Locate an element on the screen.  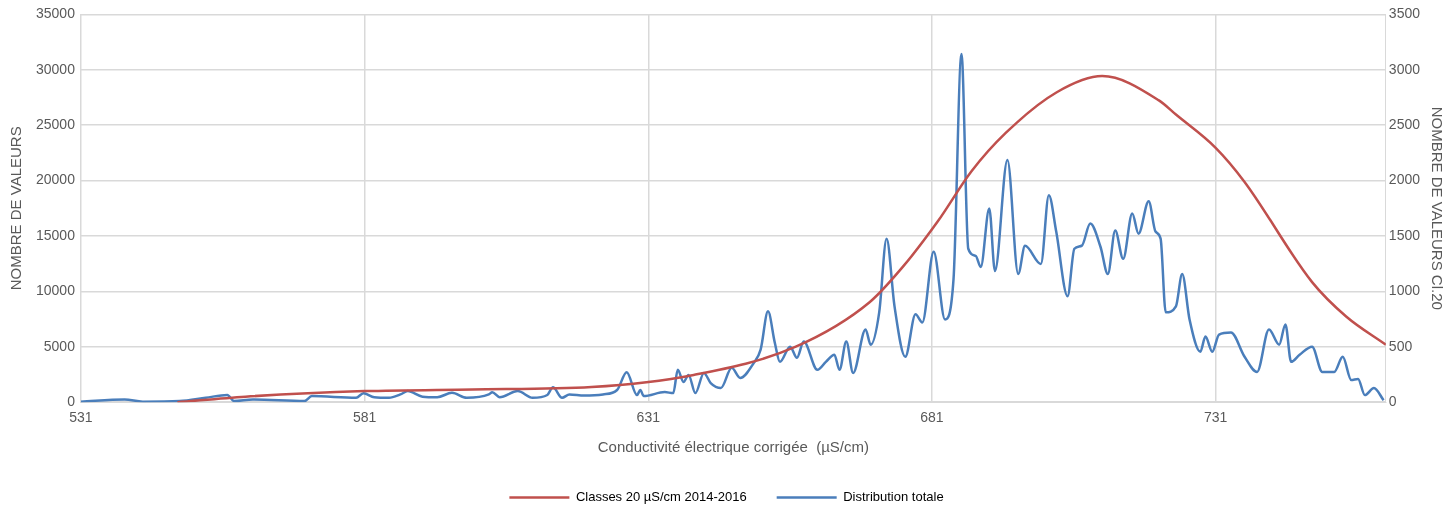
x-tick-label: 631 is located at coordinates (648, 417).